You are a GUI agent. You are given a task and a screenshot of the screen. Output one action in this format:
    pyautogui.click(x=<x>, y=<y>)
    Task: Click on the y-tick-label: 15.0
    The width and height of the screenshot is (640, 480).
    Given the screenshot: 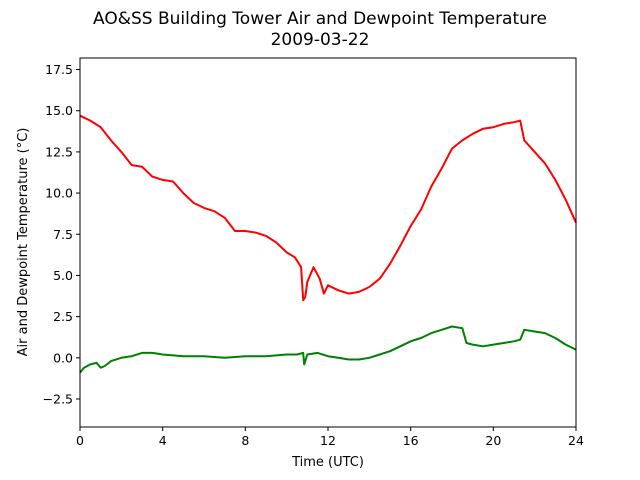 What is the action you would take?
    pyautogui.click(x=59, y=110)
    